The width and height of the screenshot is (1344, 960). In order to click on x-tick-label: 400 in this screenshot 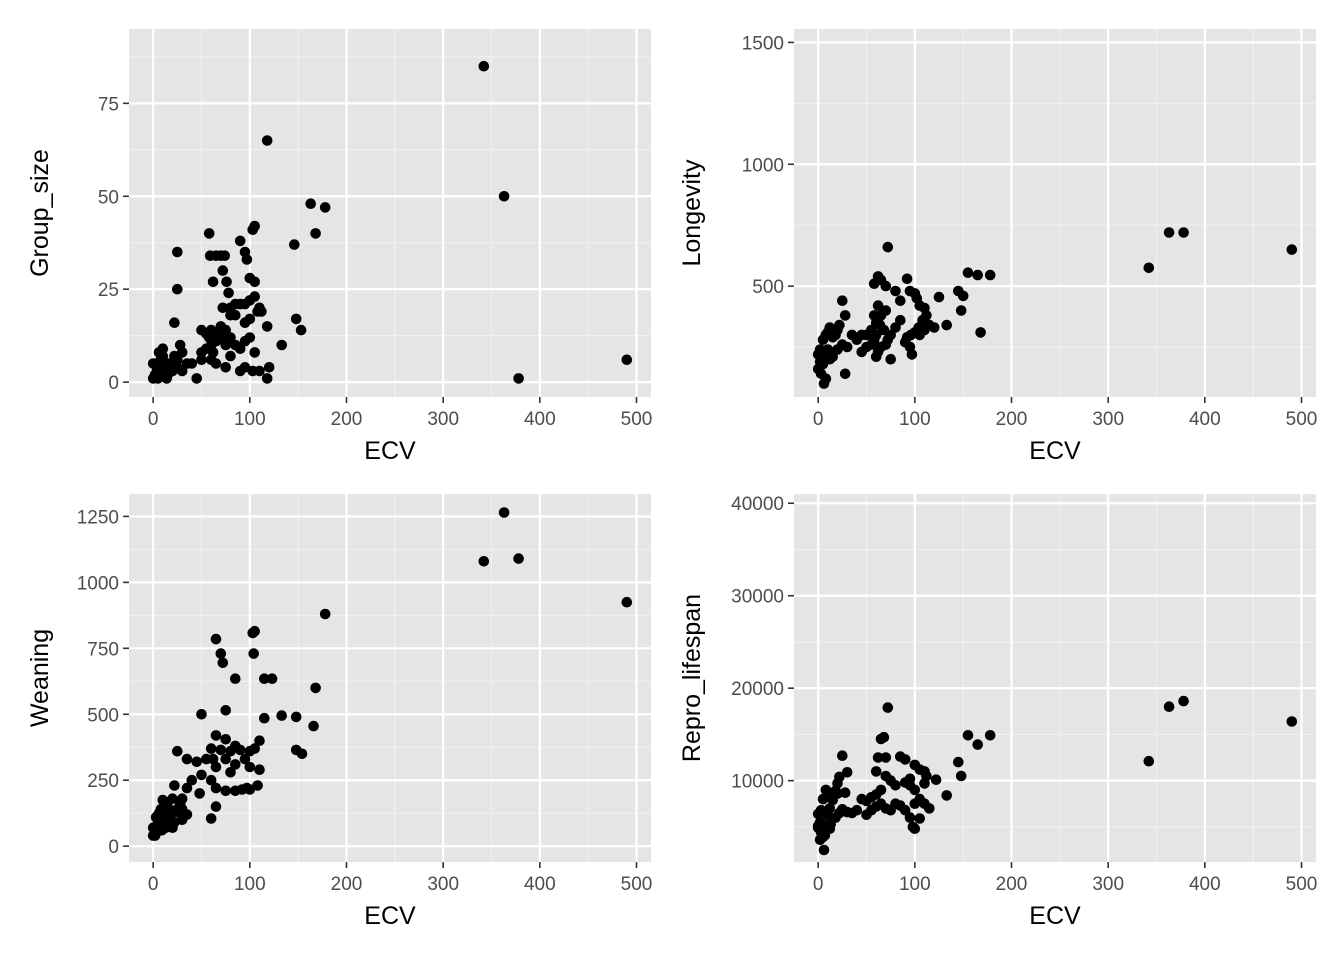, I will do `click(1205, 419)`.